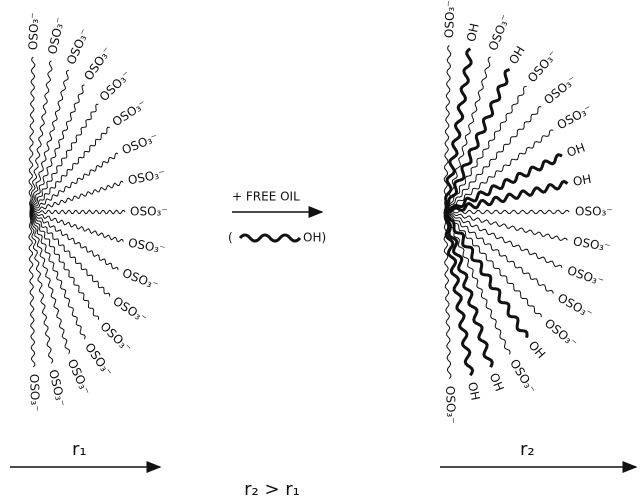 This screenshot has height=502, width=640. What do you see at coordinates (270, 238) in the screenshot?
I see `oil-molecule` at bounding box center [270, 238].